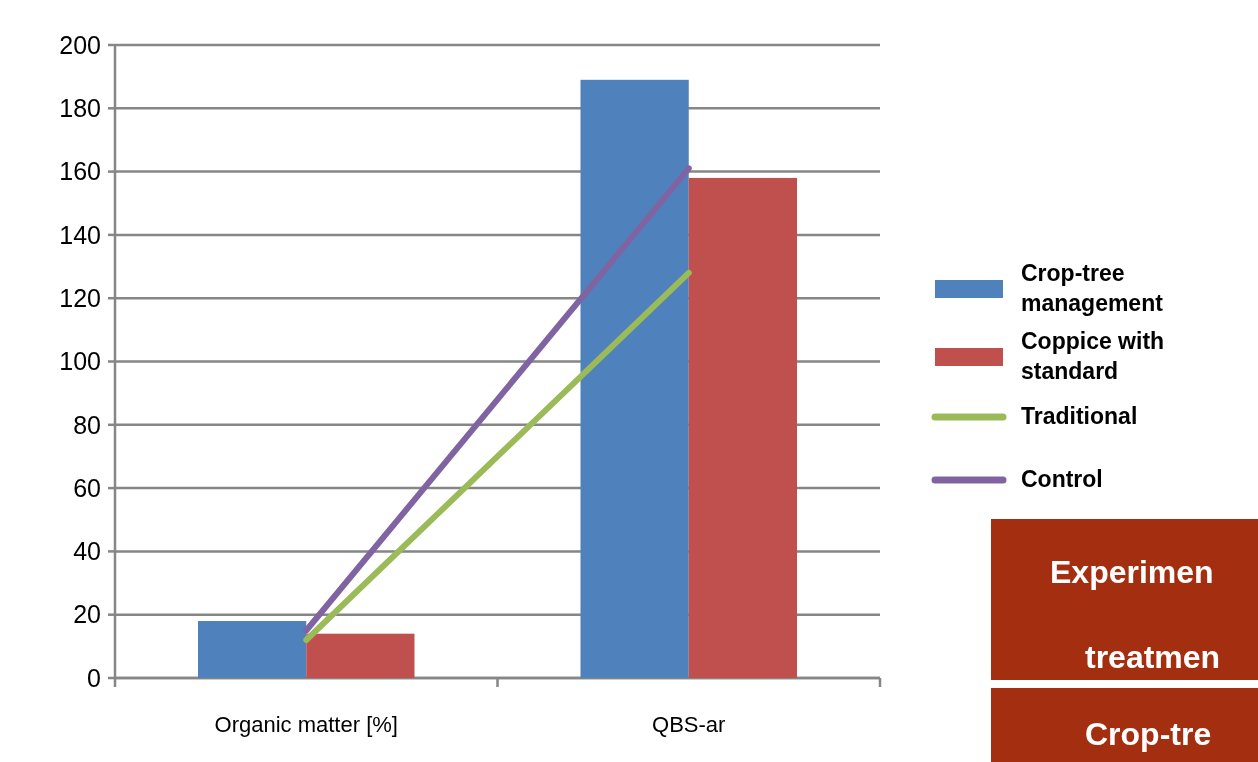 This screenshot has height=762, width=1258. What do you see at coordinates (80, 44) in the screenshot?
I see `y-tick-label: 200` at bounding box center [80, 44].